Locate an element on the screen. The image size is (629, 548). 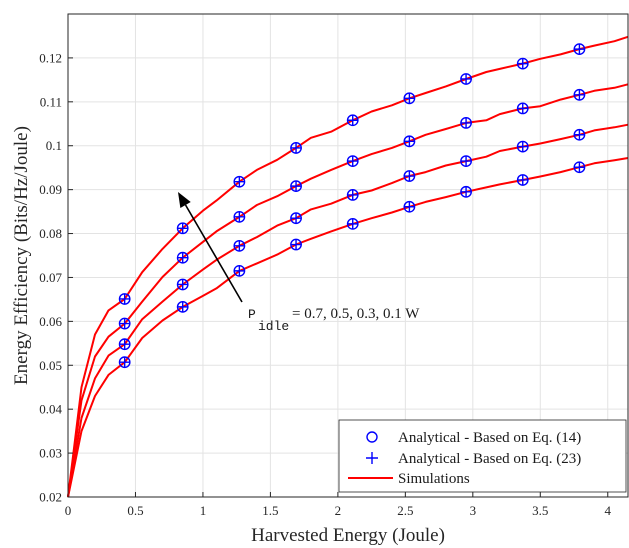
arrow-up-left-icon is located at coordinates (184, 200).